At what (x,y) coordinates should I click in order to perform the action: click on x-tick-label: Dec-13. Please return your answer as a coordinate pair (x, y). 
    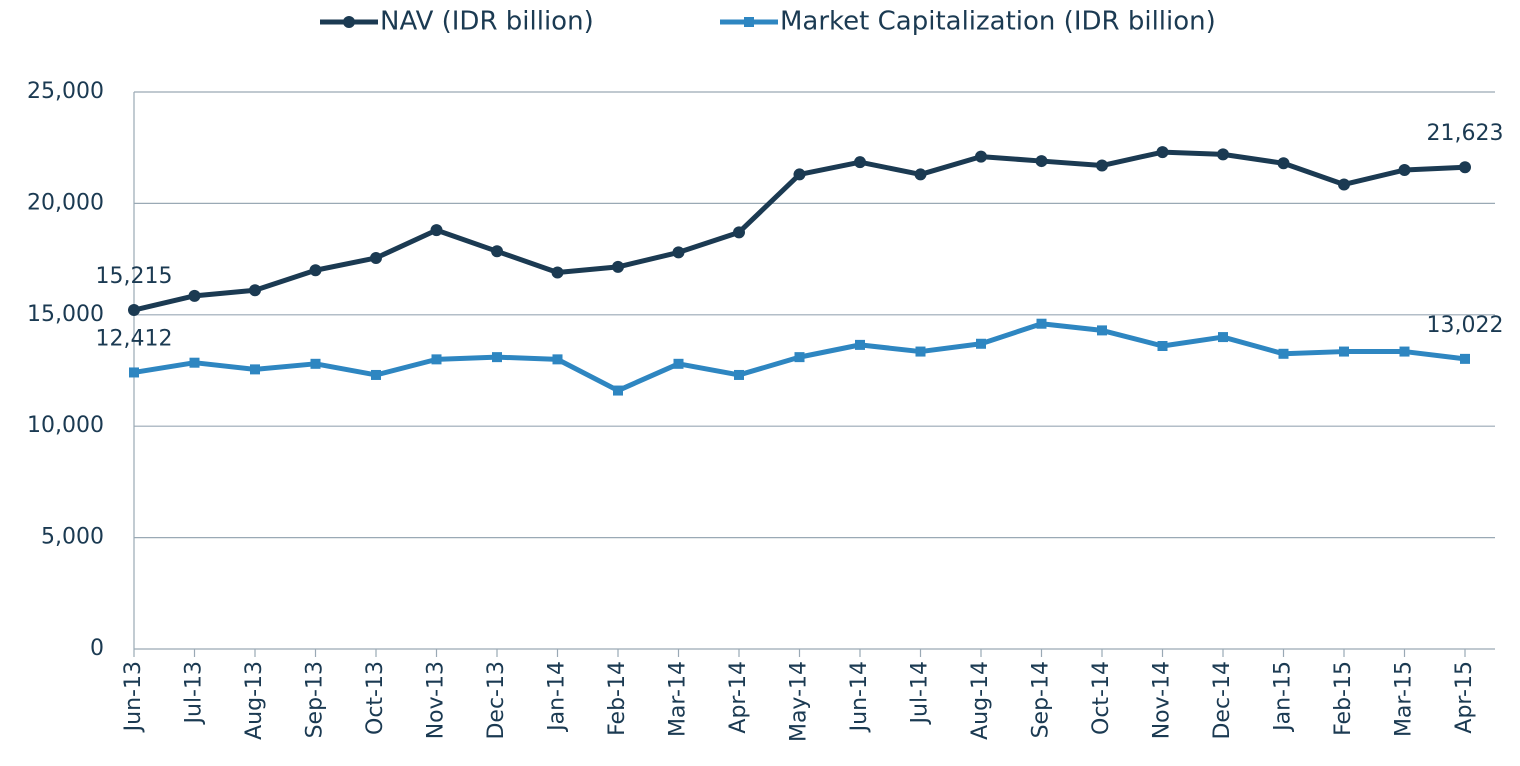
    Looking at the image, I should click on (496, 700).